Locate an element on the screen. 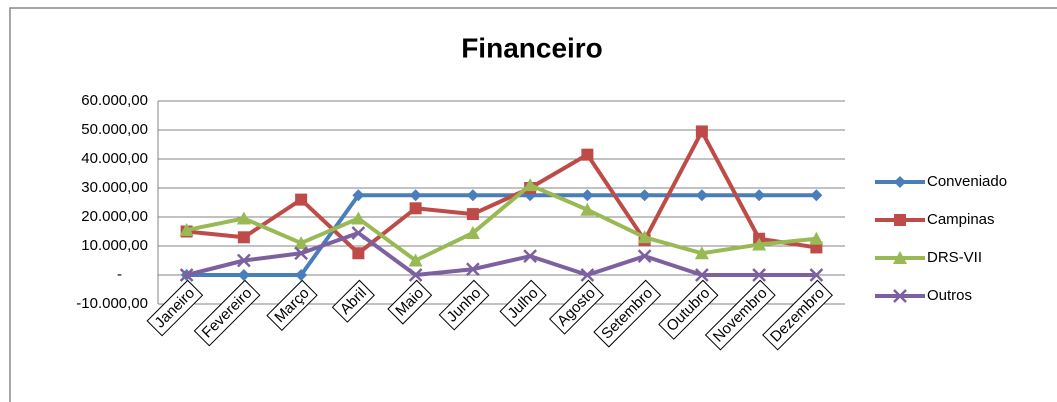 The height and width of the screenshot is (402, 1057). y-tick-label: 30.000,00 is located at coordinates (114, 187).